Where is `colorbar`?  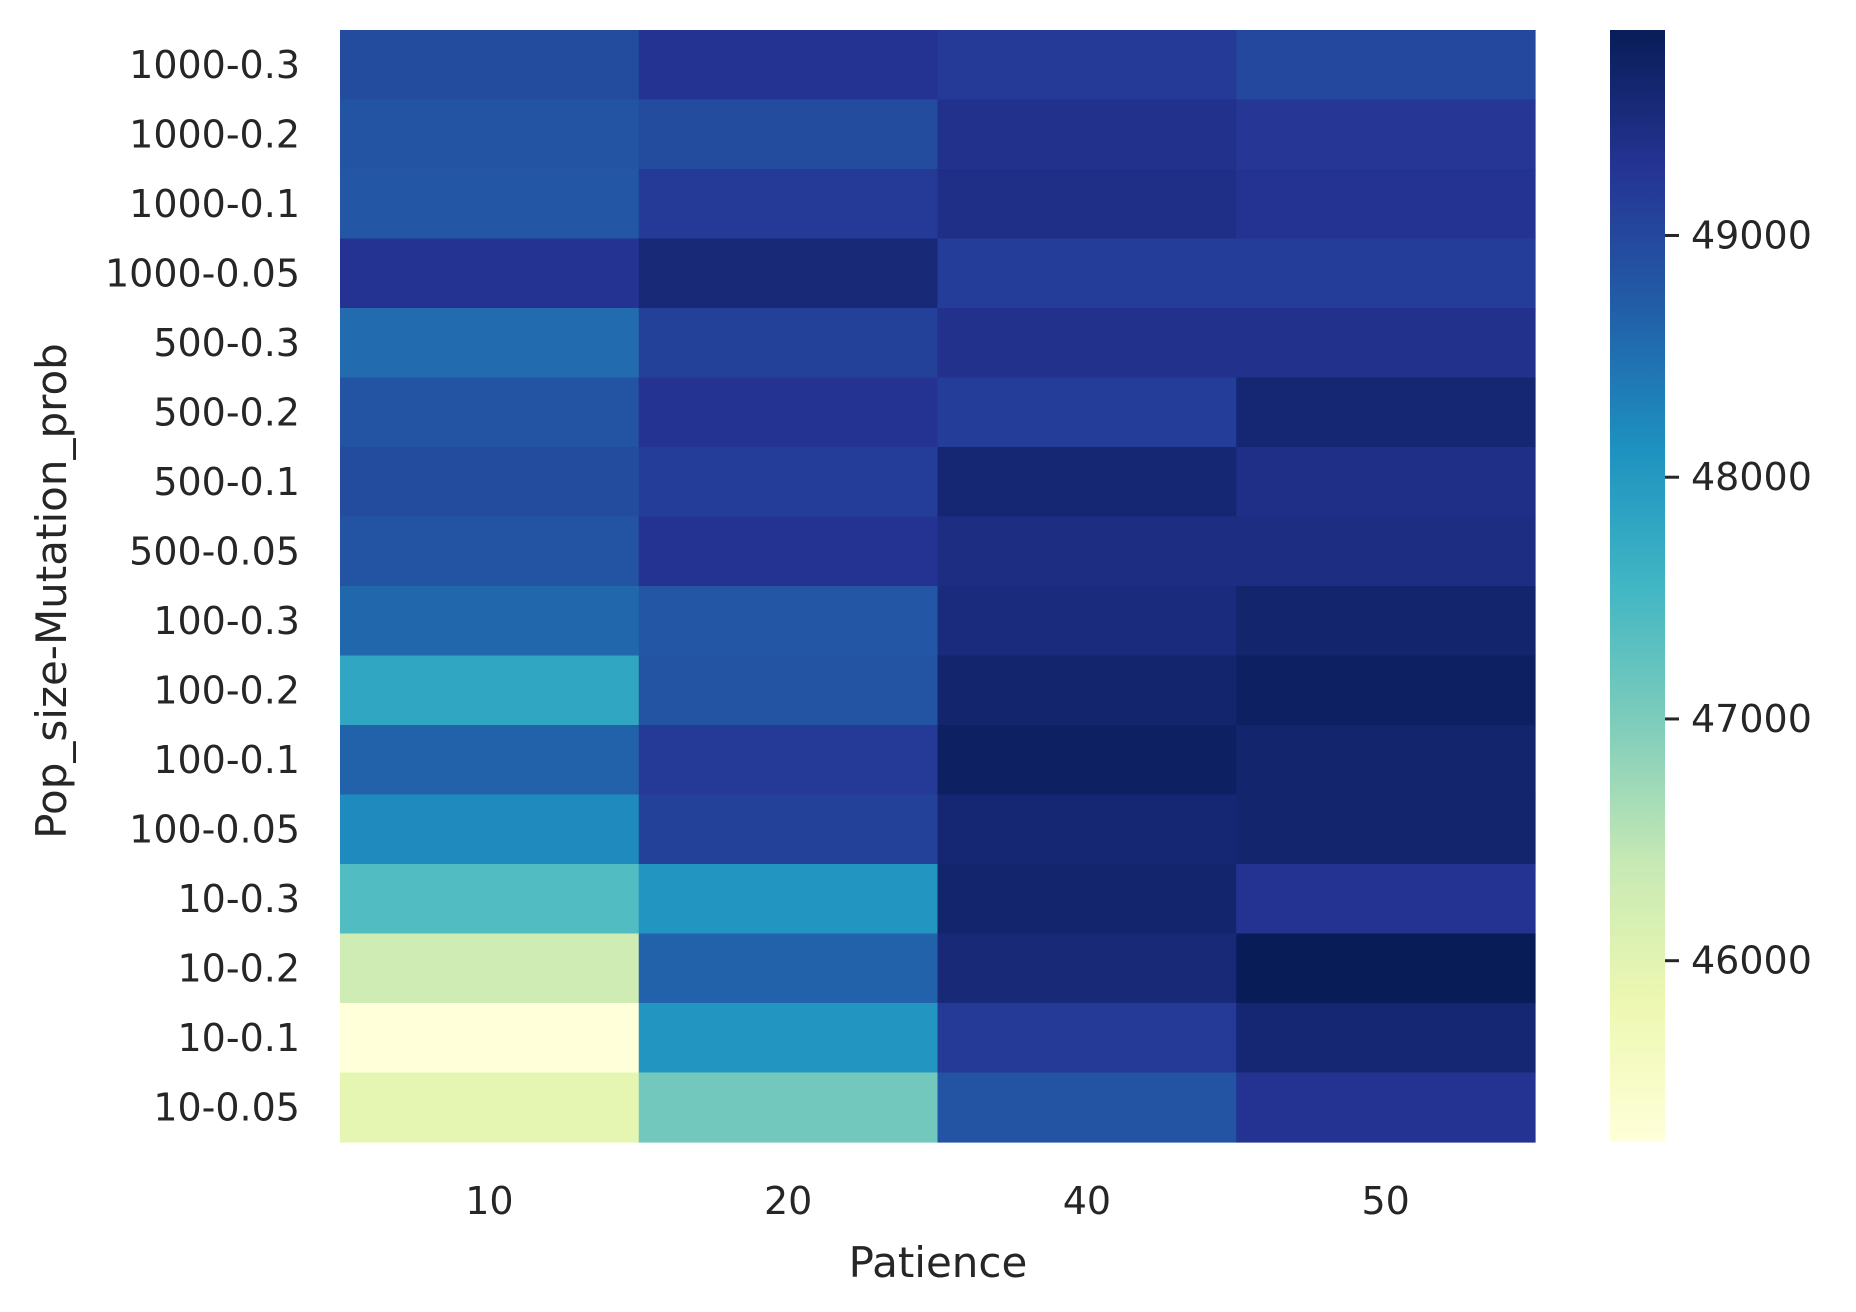
colorbar is located at coordinates (1637, 586).